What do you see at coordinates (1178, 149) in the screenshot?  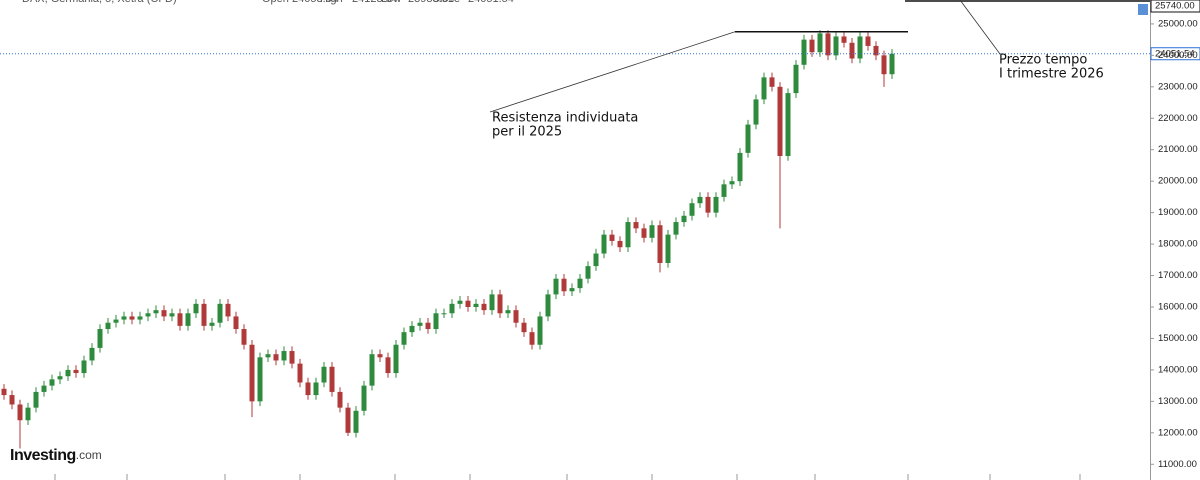 I see `y-tick-label: 21000.00` at bounding box center [1178, 149].